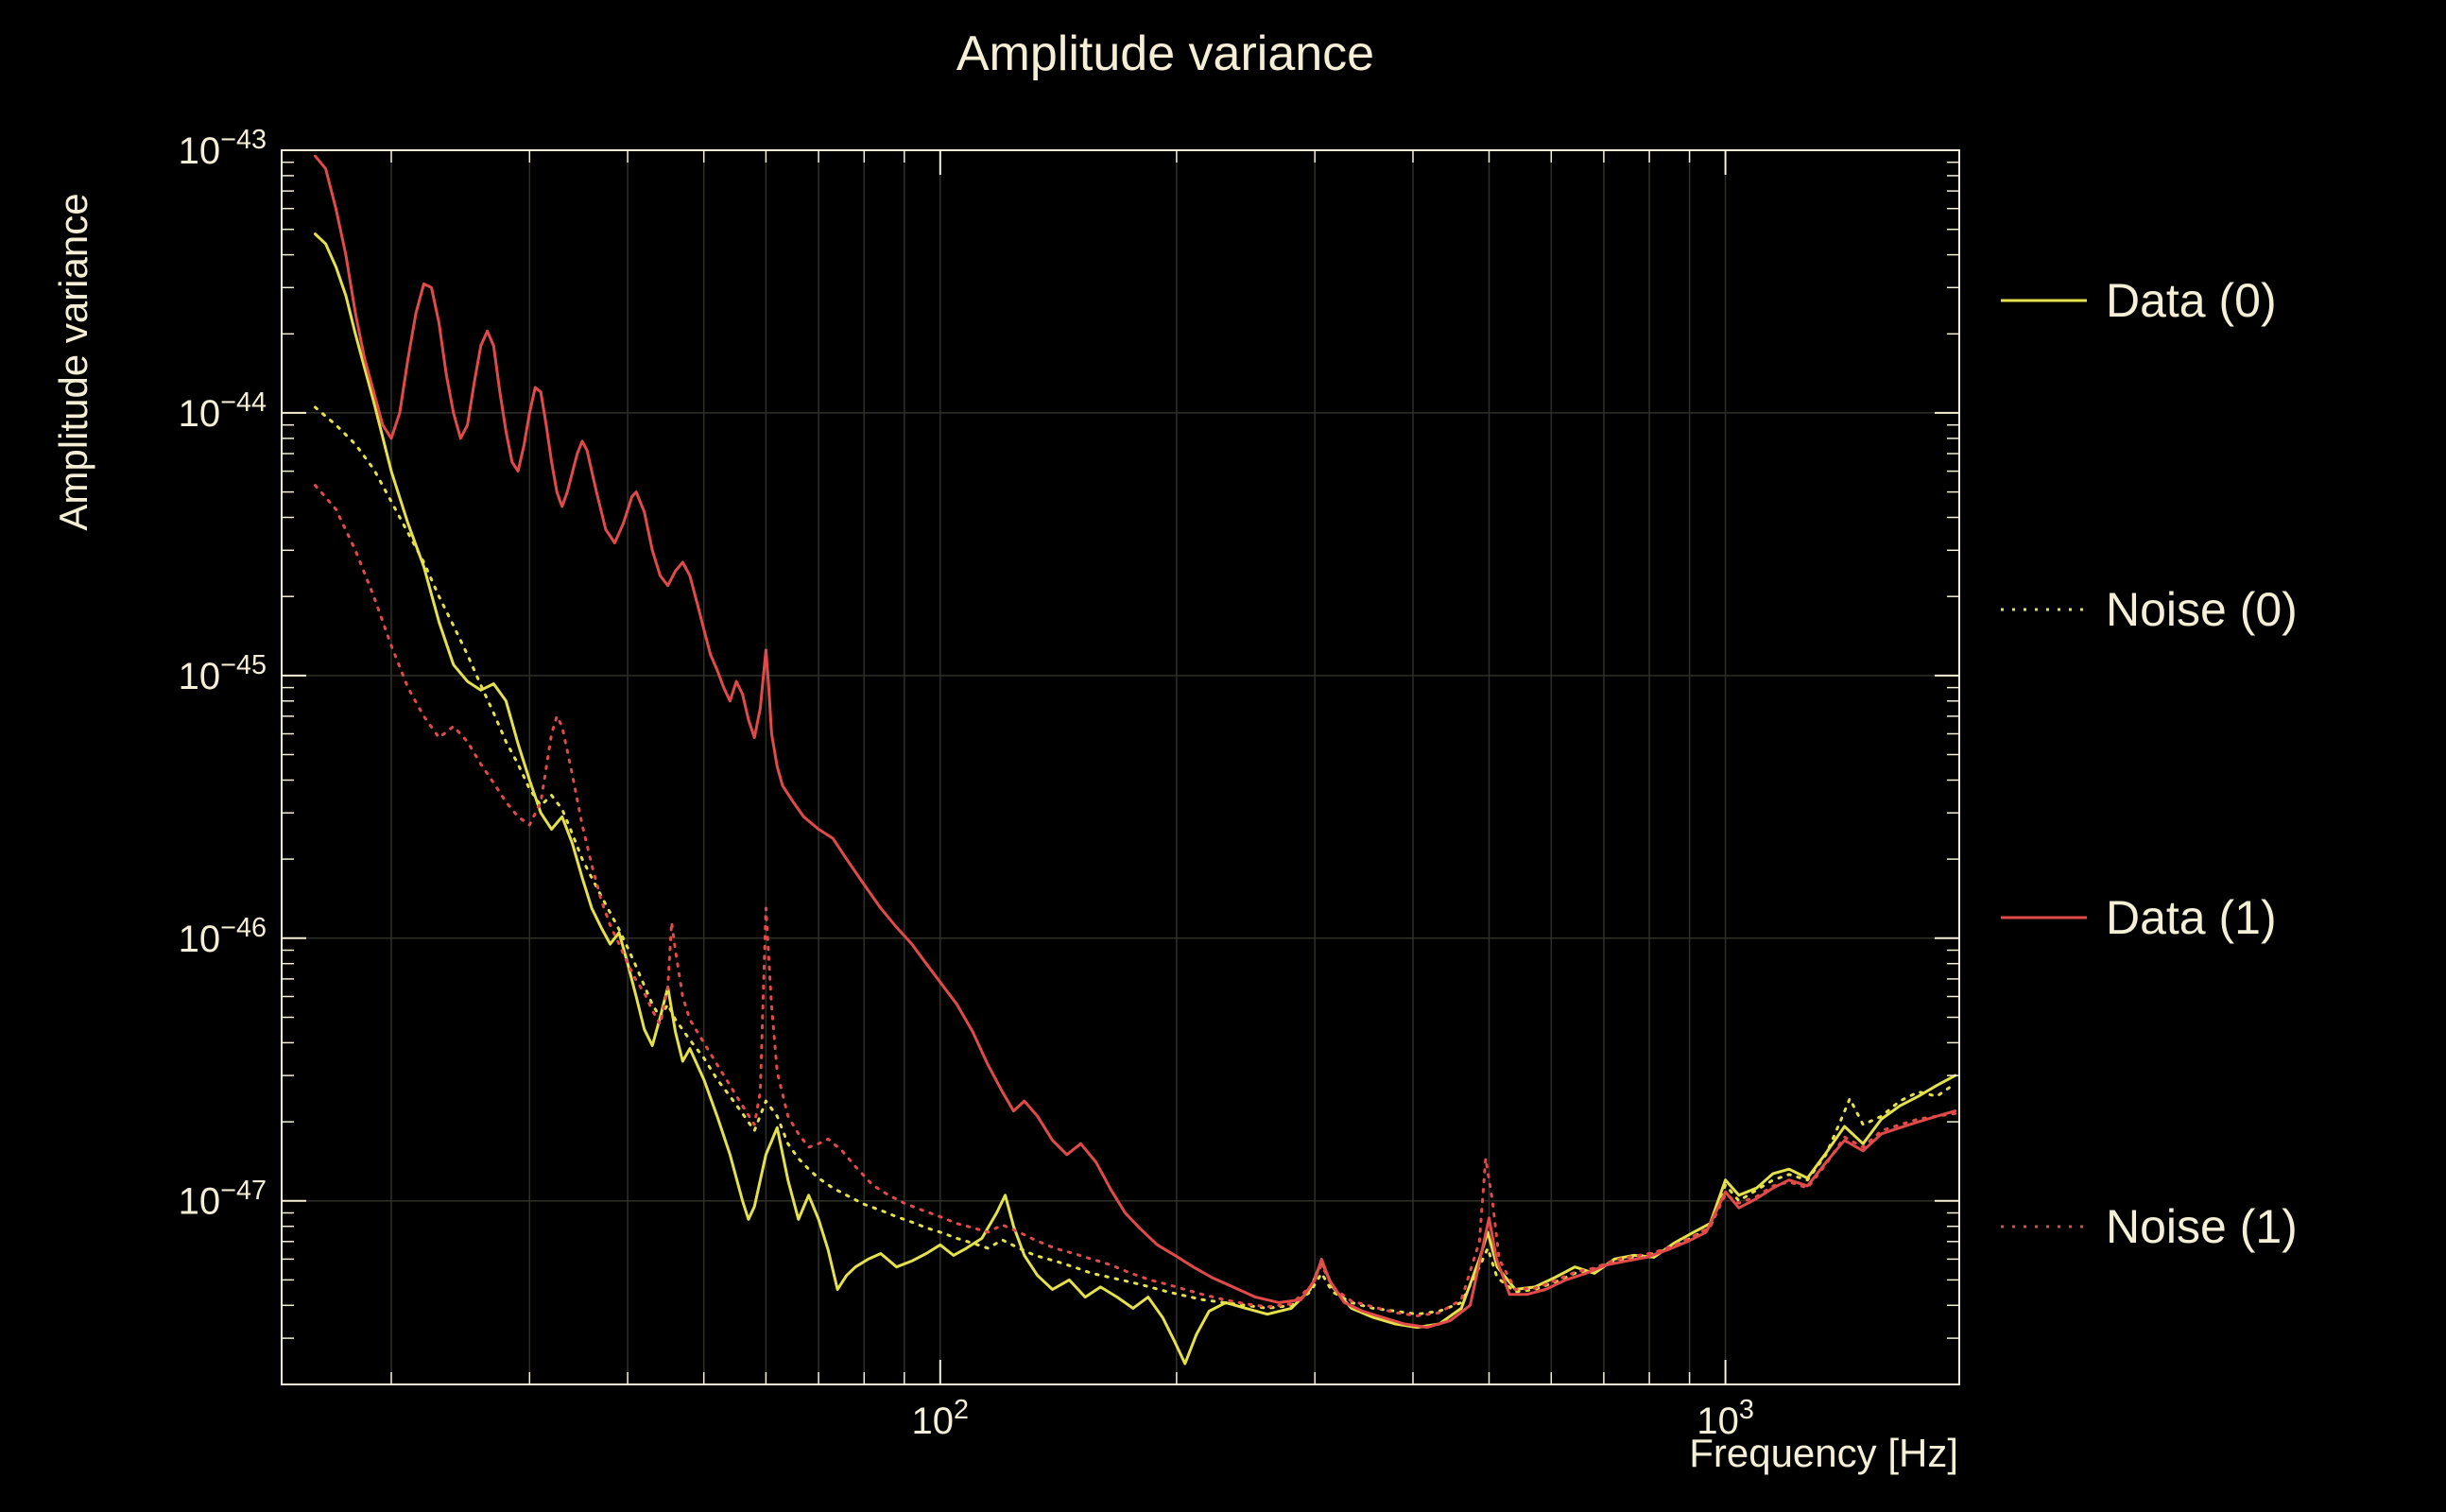 The height and width of the screenshot is (1512, 2446). I want to click on y-tick-label: 10−46, so click(223, 936).